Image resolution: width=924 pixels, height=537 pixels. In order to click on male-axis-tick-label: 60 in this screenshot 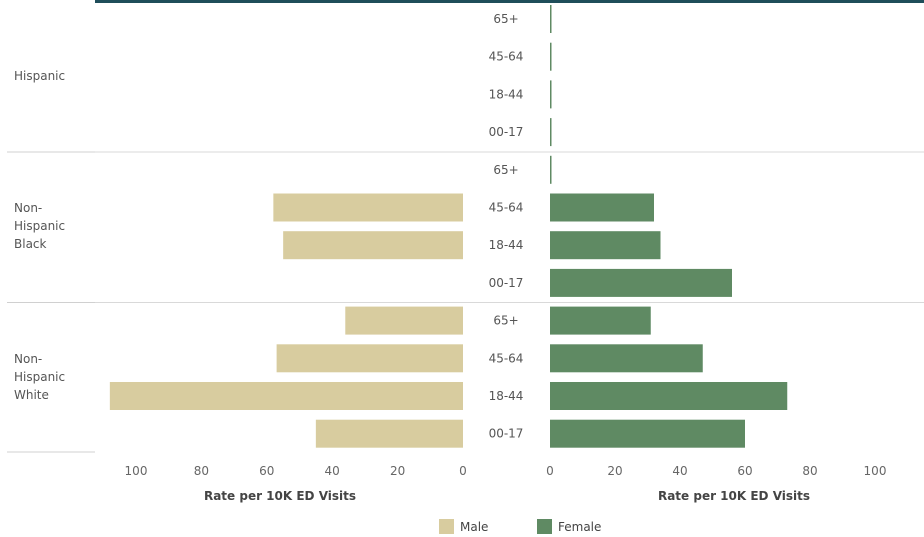, I will do `click(266, 471)`.